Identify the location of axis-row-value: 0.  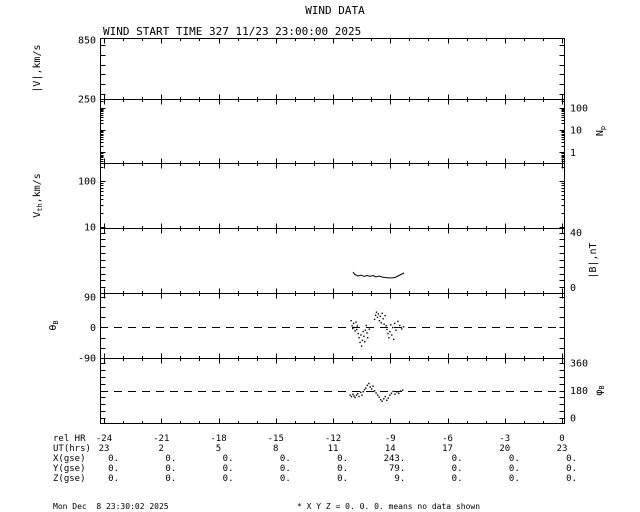
(561, 439).